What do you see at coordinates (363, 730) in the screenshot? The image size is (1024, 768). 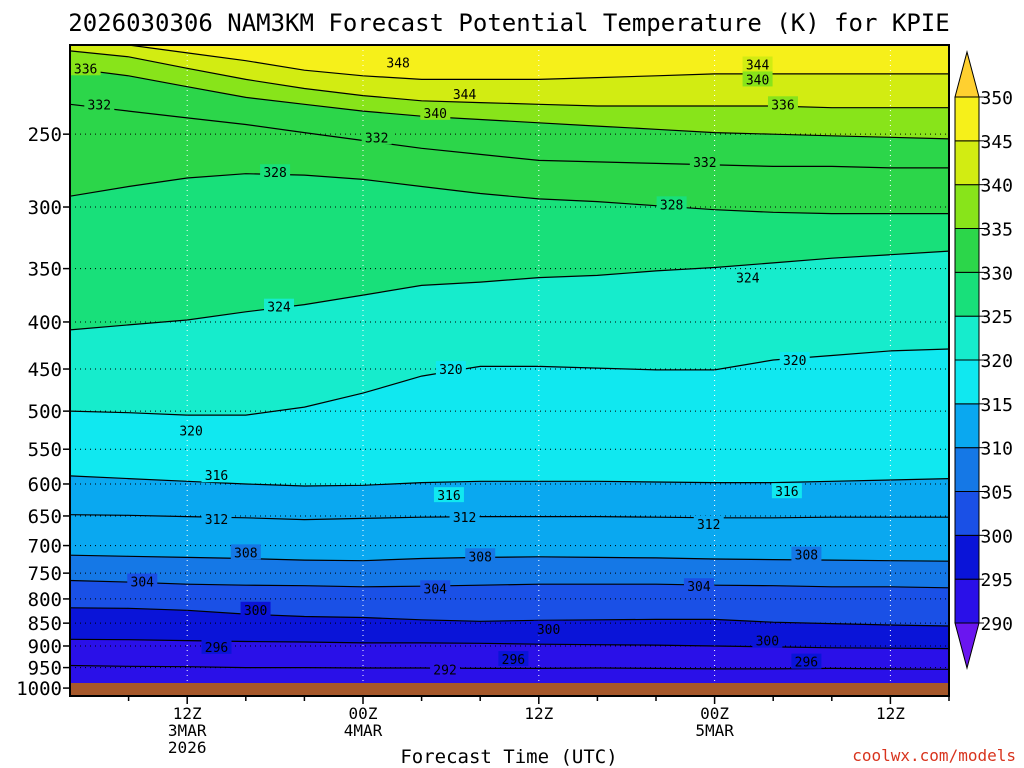 I see `x-tick-label: 4MAR` at bounding box center [363, 730].